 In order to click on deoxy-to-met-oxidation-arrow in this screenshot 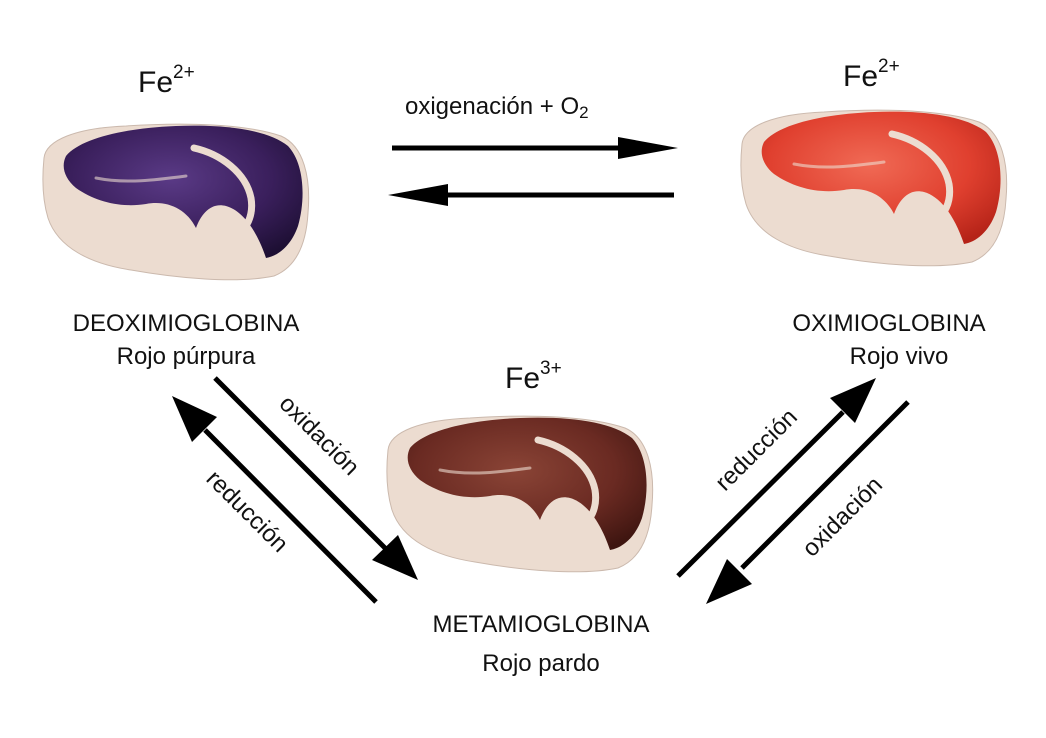, I will do `click(315, 478)`.